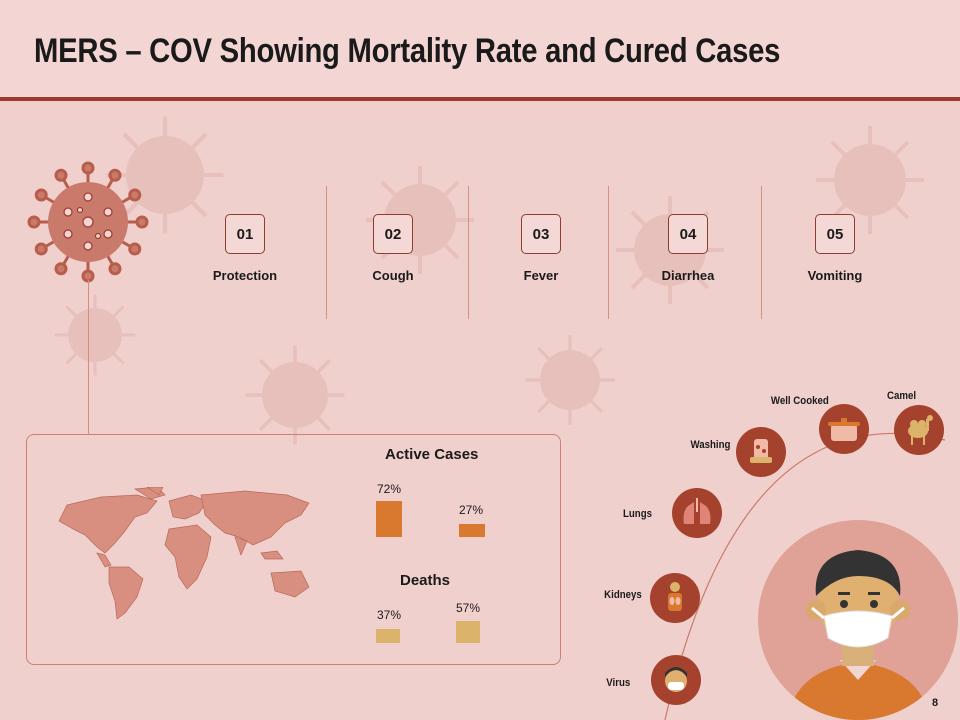 This screenshot has width=960, height=720. What do you see at coordinates (432, 454) in the screenshot?
I see `active-cases-title: Active Cases` at bounding box center [432, 454].